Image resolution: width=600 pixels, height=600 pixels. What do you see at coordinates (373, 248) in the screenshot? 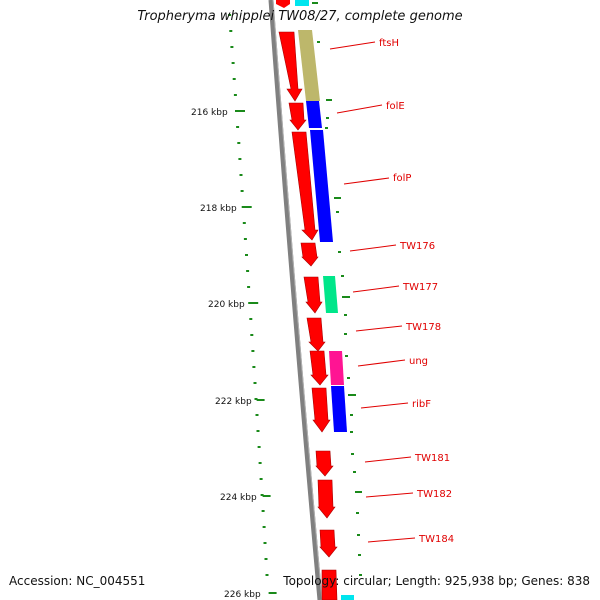
I see `leader-line-TW176` at bounding box center [373, 248].